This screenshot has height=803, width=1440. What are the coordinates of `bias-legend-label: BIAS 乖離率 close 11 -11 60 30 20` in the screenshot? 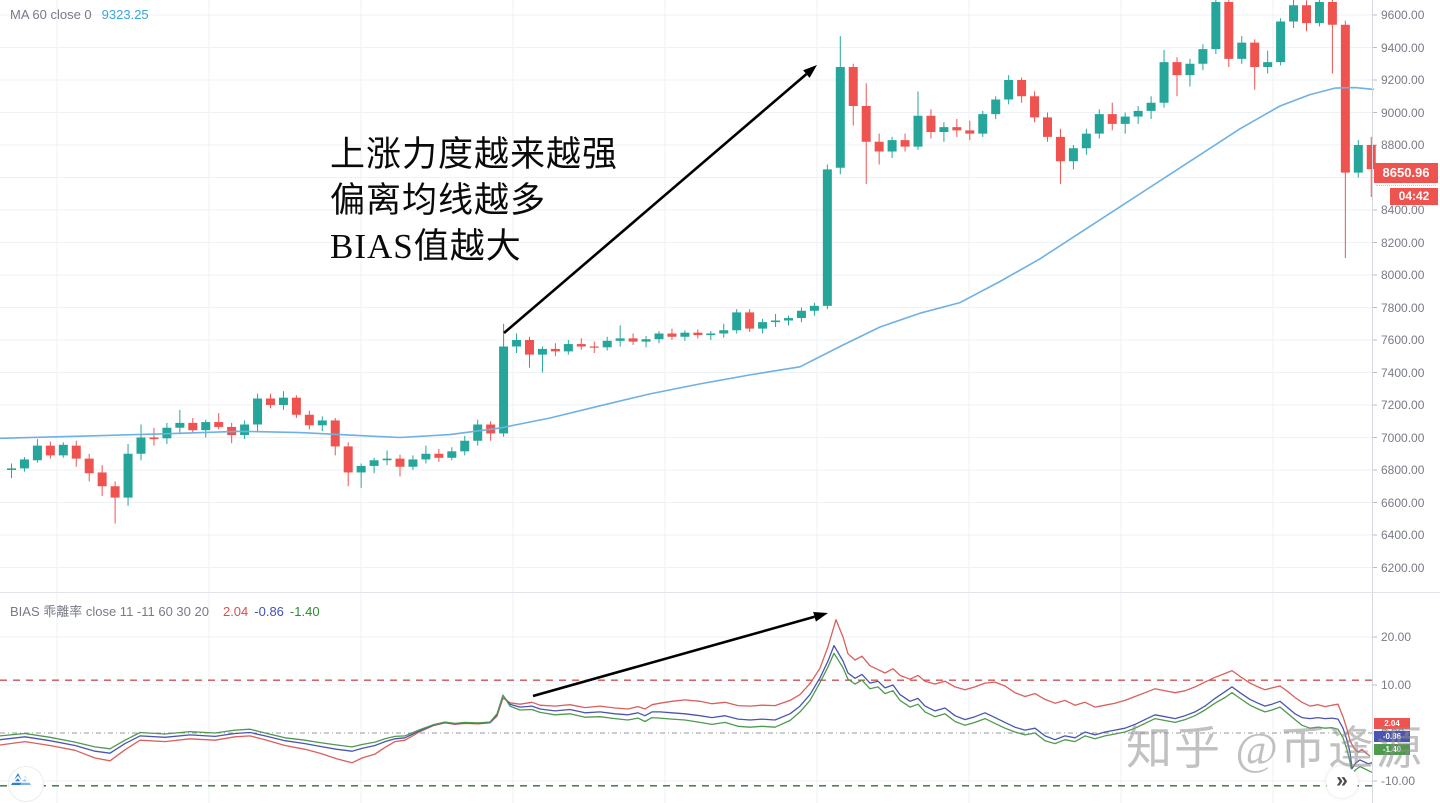 It's located at (109, 611).